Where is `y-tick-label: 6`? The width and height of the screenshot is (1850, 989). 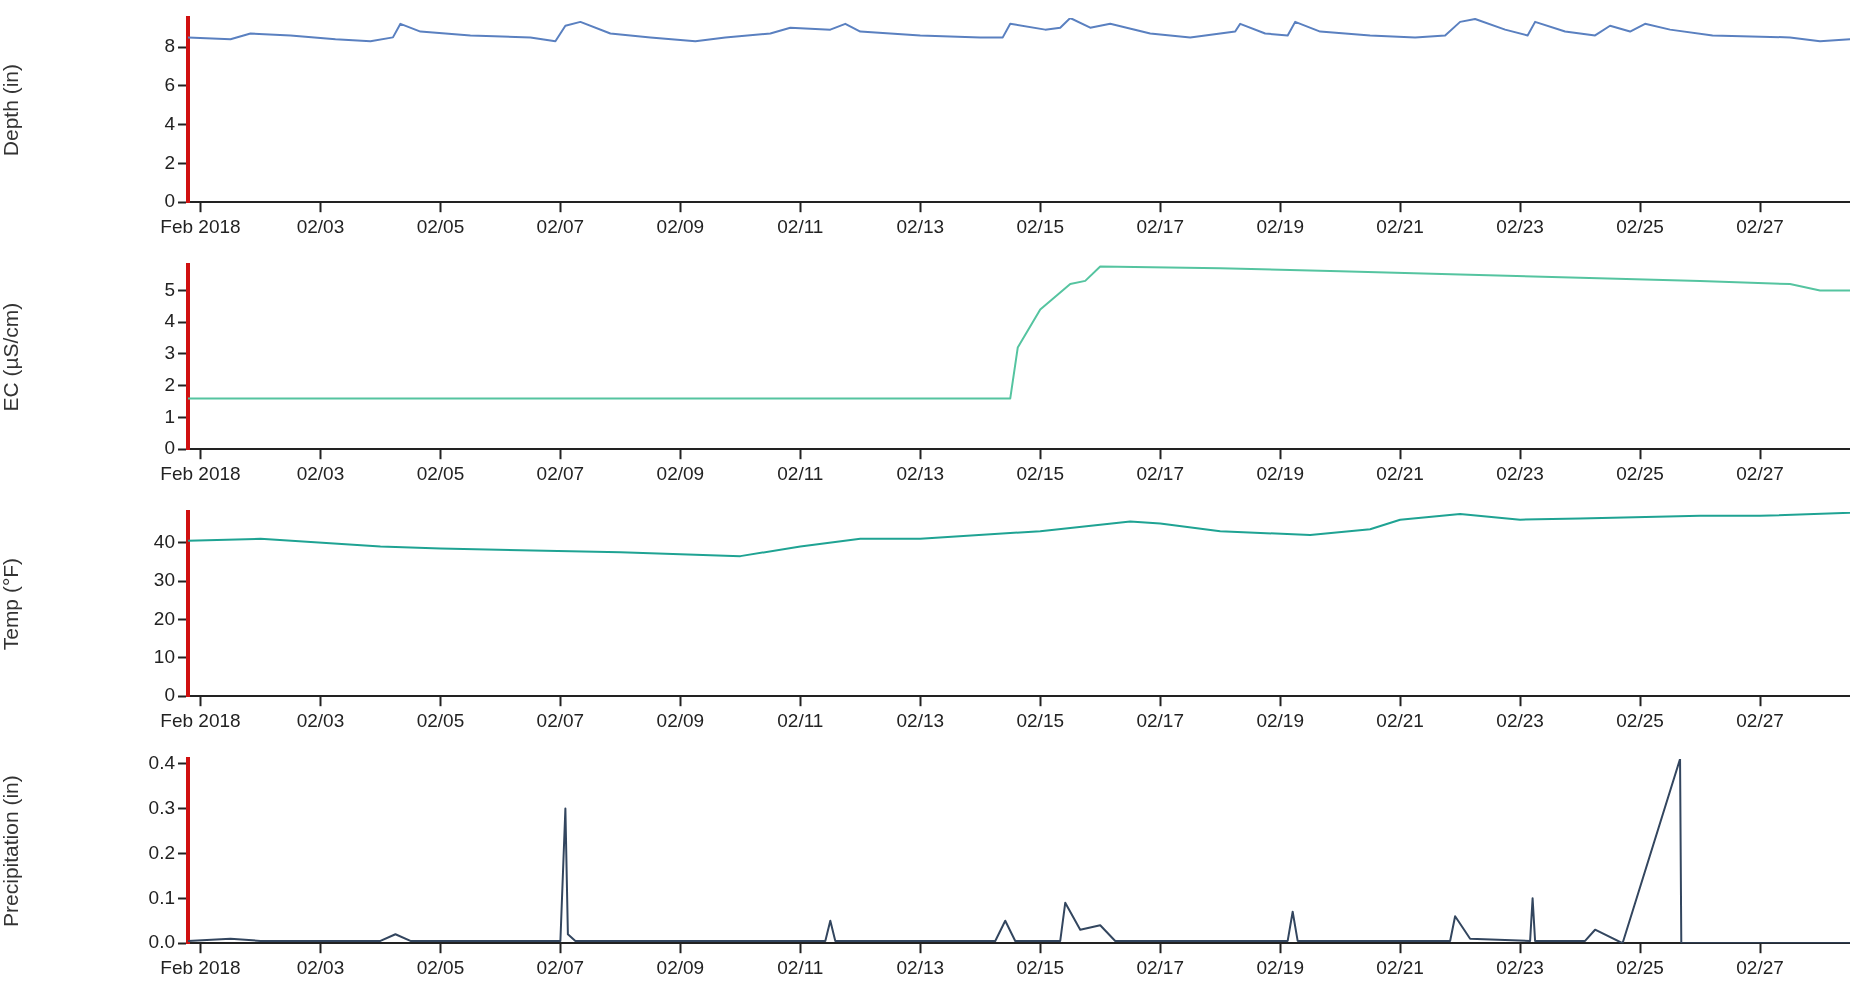
y-tick-label: 6 is located at coordinates (169, 85).